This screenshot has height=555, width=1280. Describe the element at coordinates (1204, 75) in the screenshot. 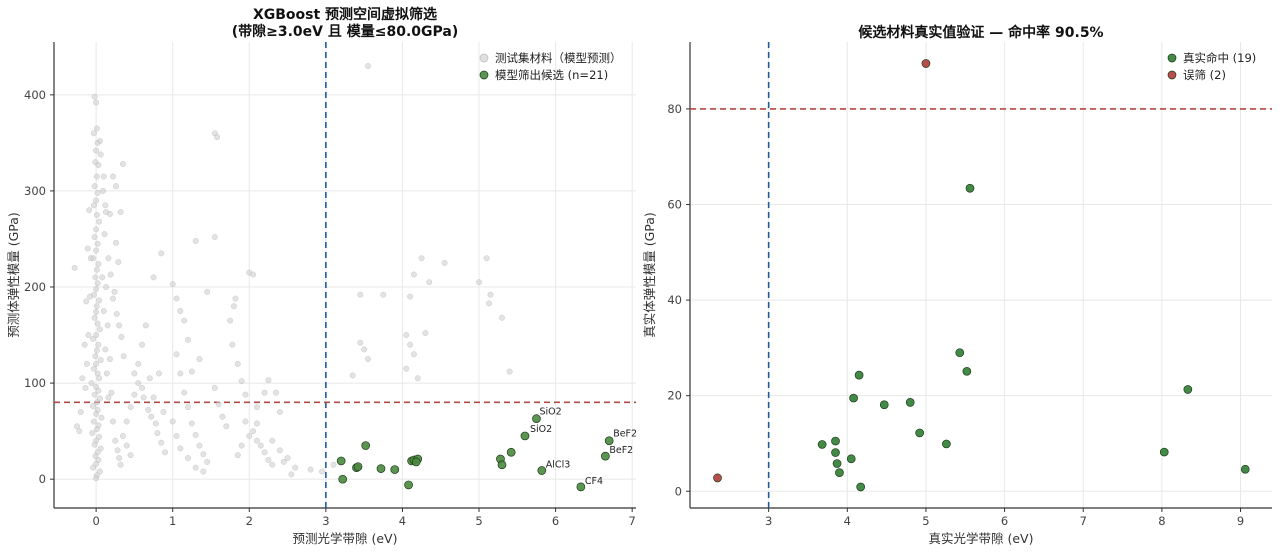

I see `legend-label: 误筛 (2)` at that location.